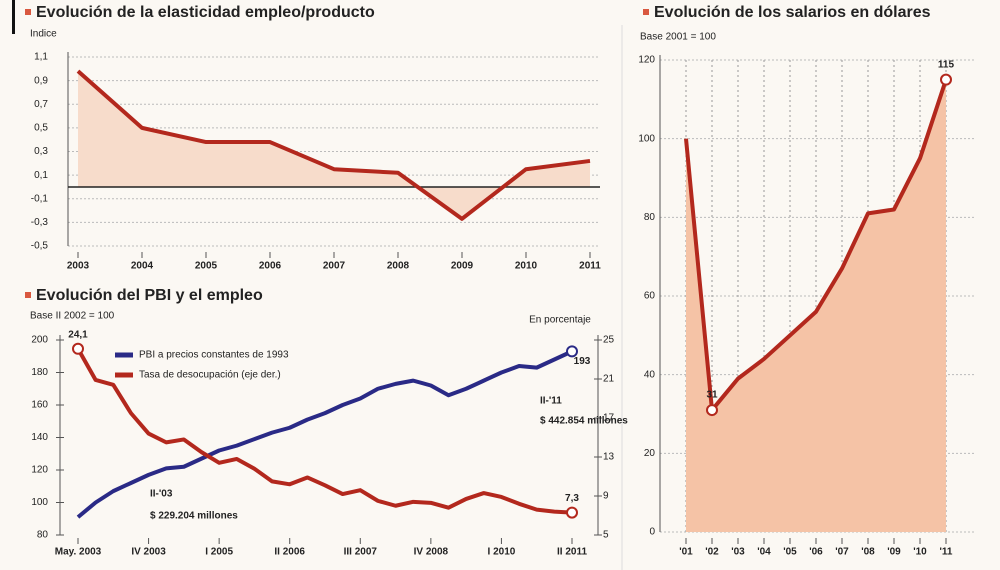 Image resolution: width=1000 pixels, height=570 pixels. I want to click on x-tick-label: 2005, so click(206, 266).